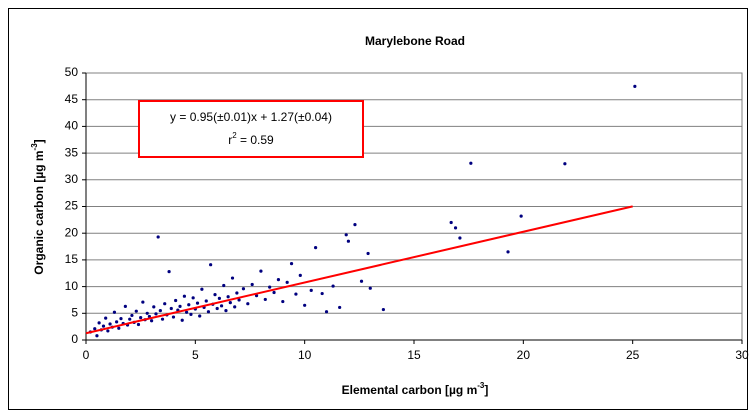 The width and height of the screenshot is (756, 416). I want to click on annotation-r2: r2 = 0.59, so click(251, 139).